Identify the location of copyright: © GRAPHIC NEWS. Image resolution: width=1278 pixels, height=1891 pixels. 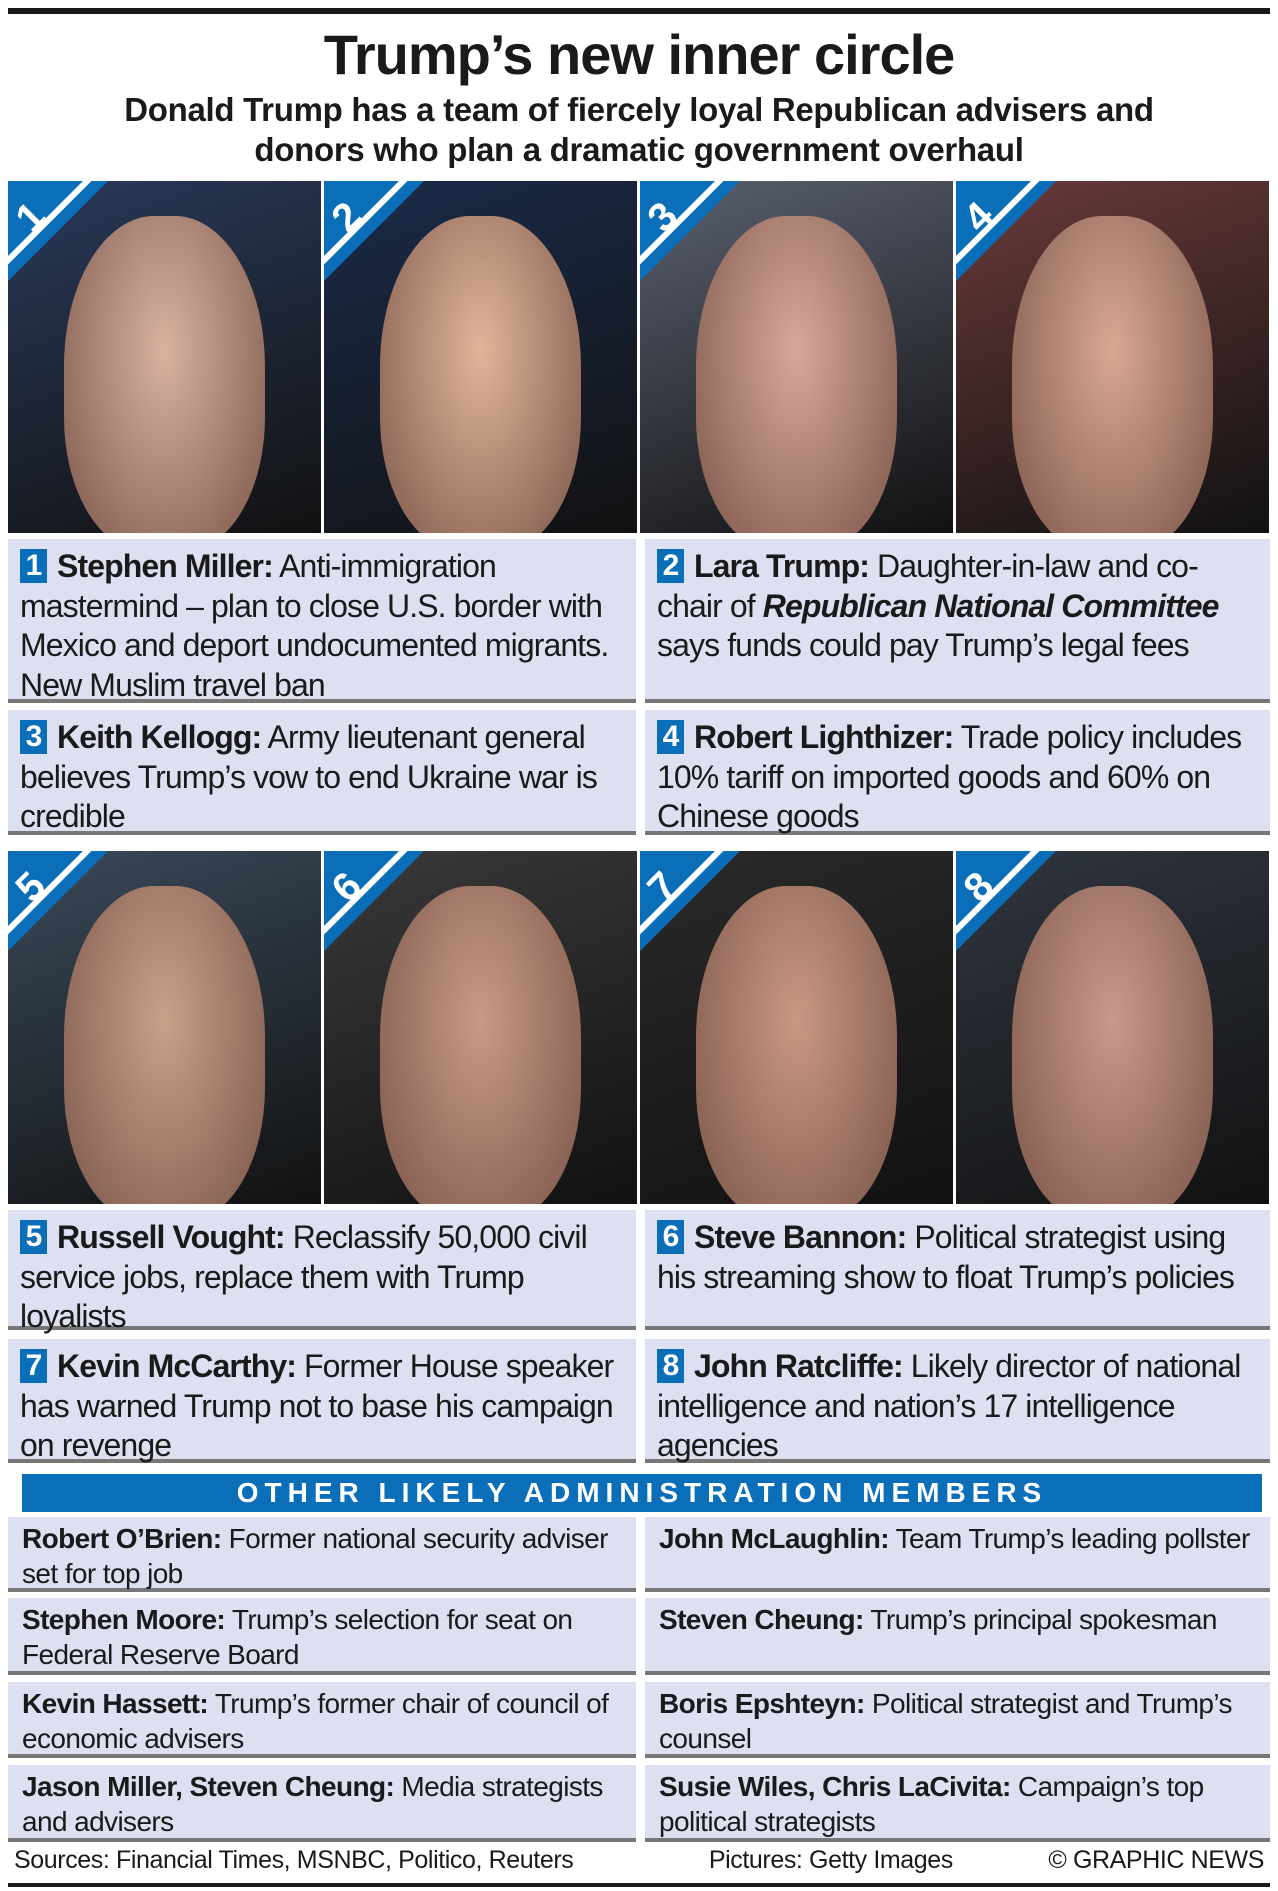
(1156, 1860).